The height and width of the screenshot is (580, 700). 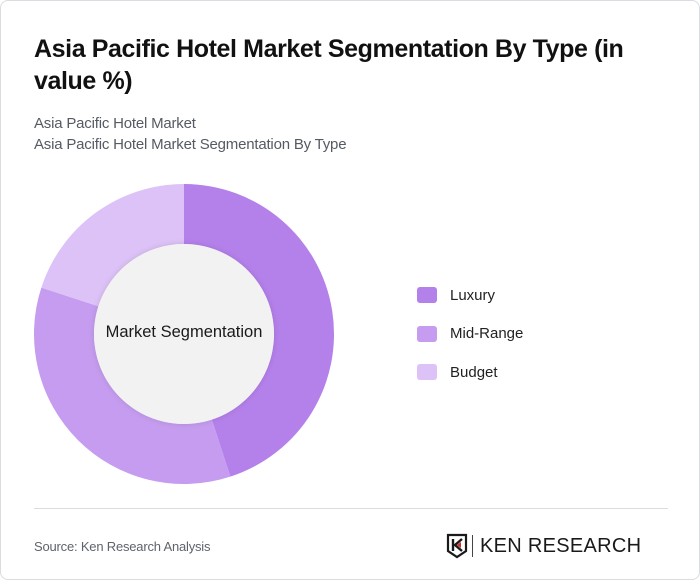 What do you see at coordinates (112, 245) in the screenshot?
I see `slice-budget` at bounding box center [112, 245].